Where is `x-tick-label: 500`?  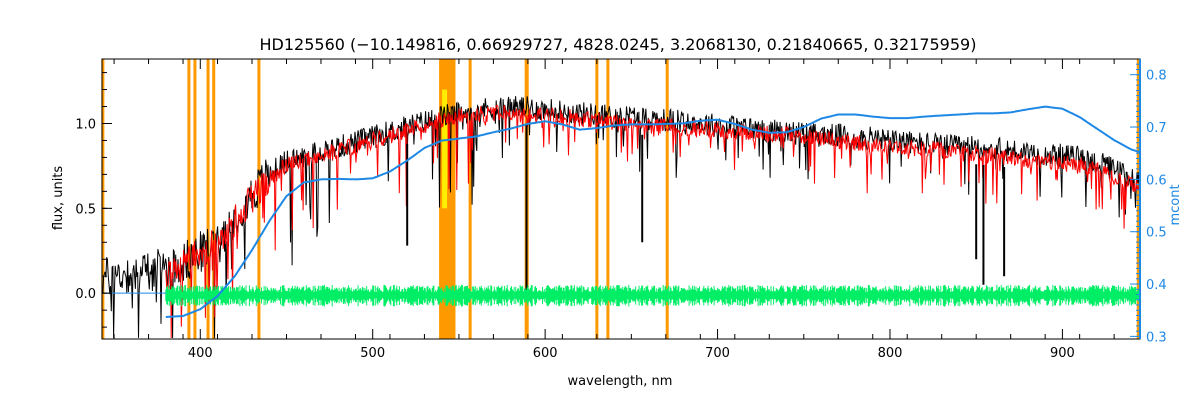 x-tick-label: 500 is located at coordinates (372, 353).